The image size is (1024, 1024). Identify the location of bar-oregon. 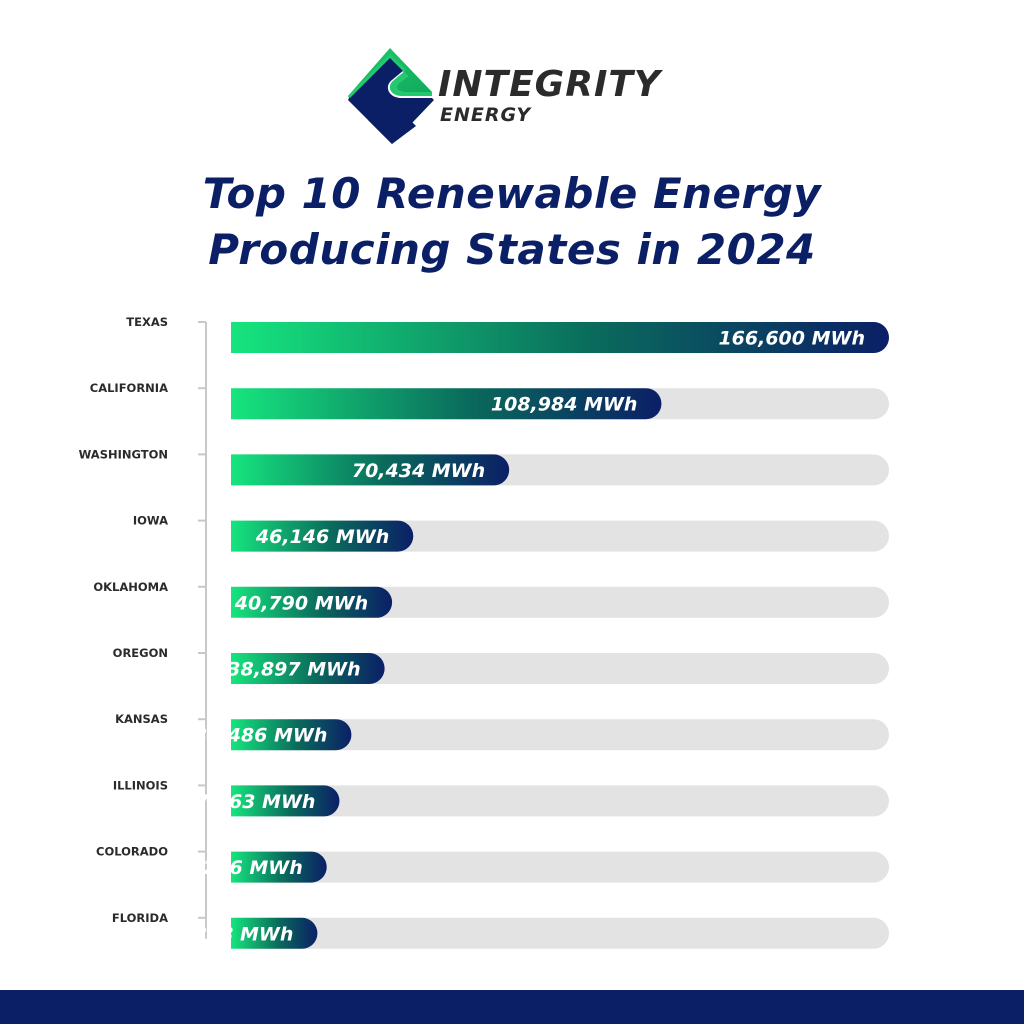
(308, 668).